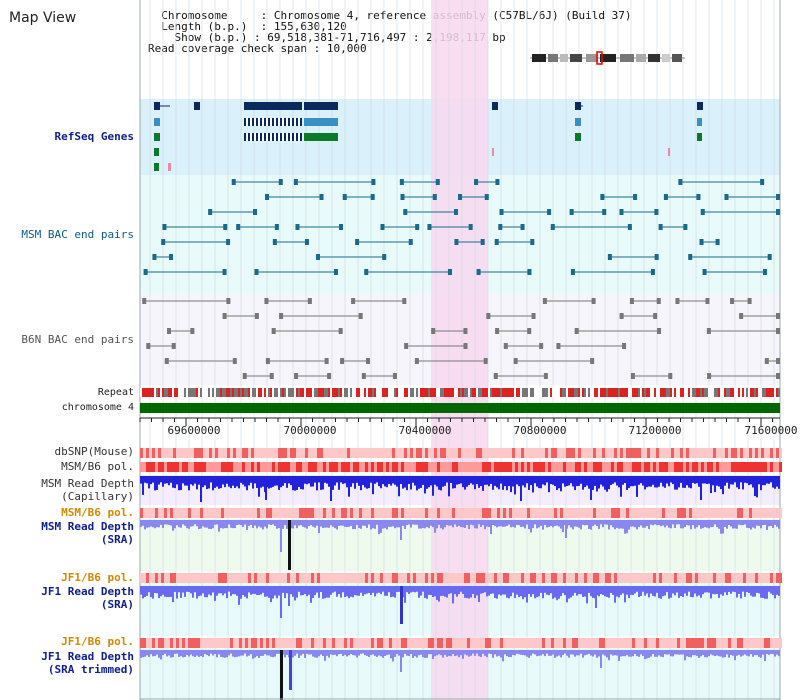  I want to click on jf1-depth-trim-label-1: JF1 Read Depth, so click(87, 656).